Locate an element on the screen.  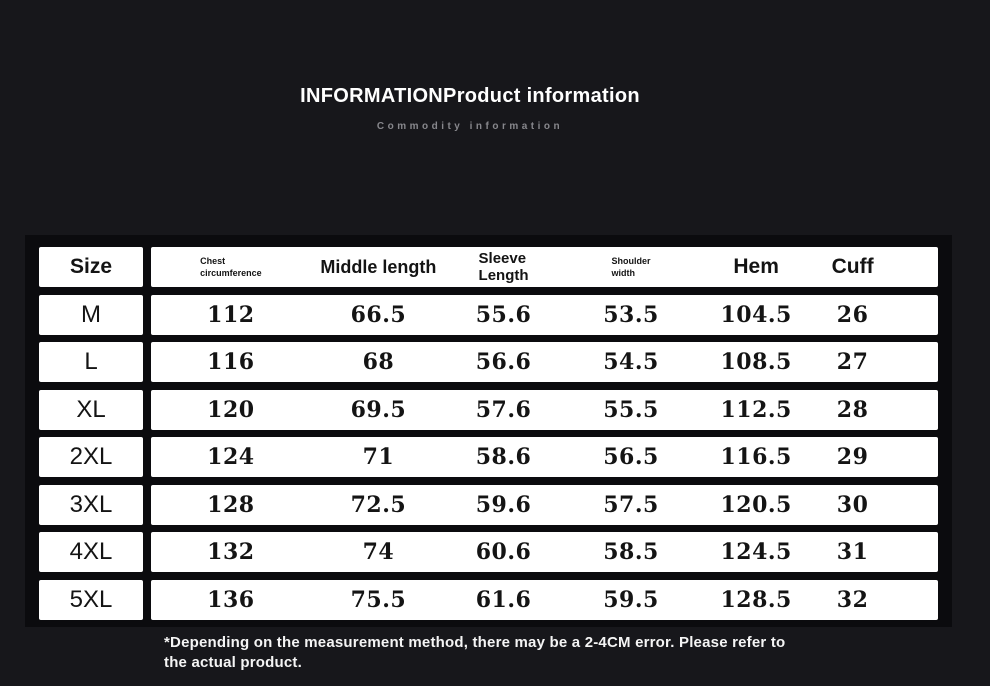
size-label: XL is located at coordinates (91, 409).